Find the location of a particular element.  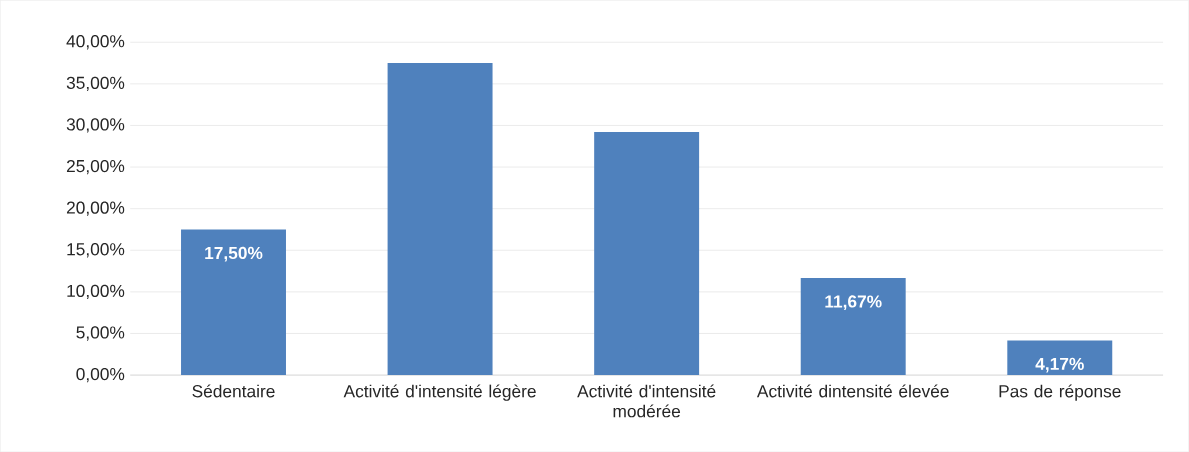

data-label: 11,67% is located at coordinates (853, 302).